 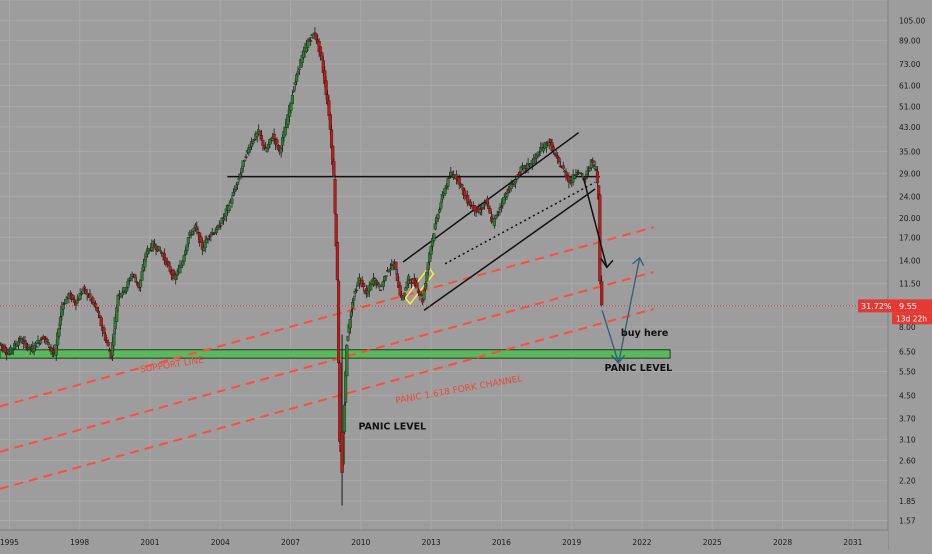 I want to click on time-tick-label: 1998, so click(x=79, y=542).